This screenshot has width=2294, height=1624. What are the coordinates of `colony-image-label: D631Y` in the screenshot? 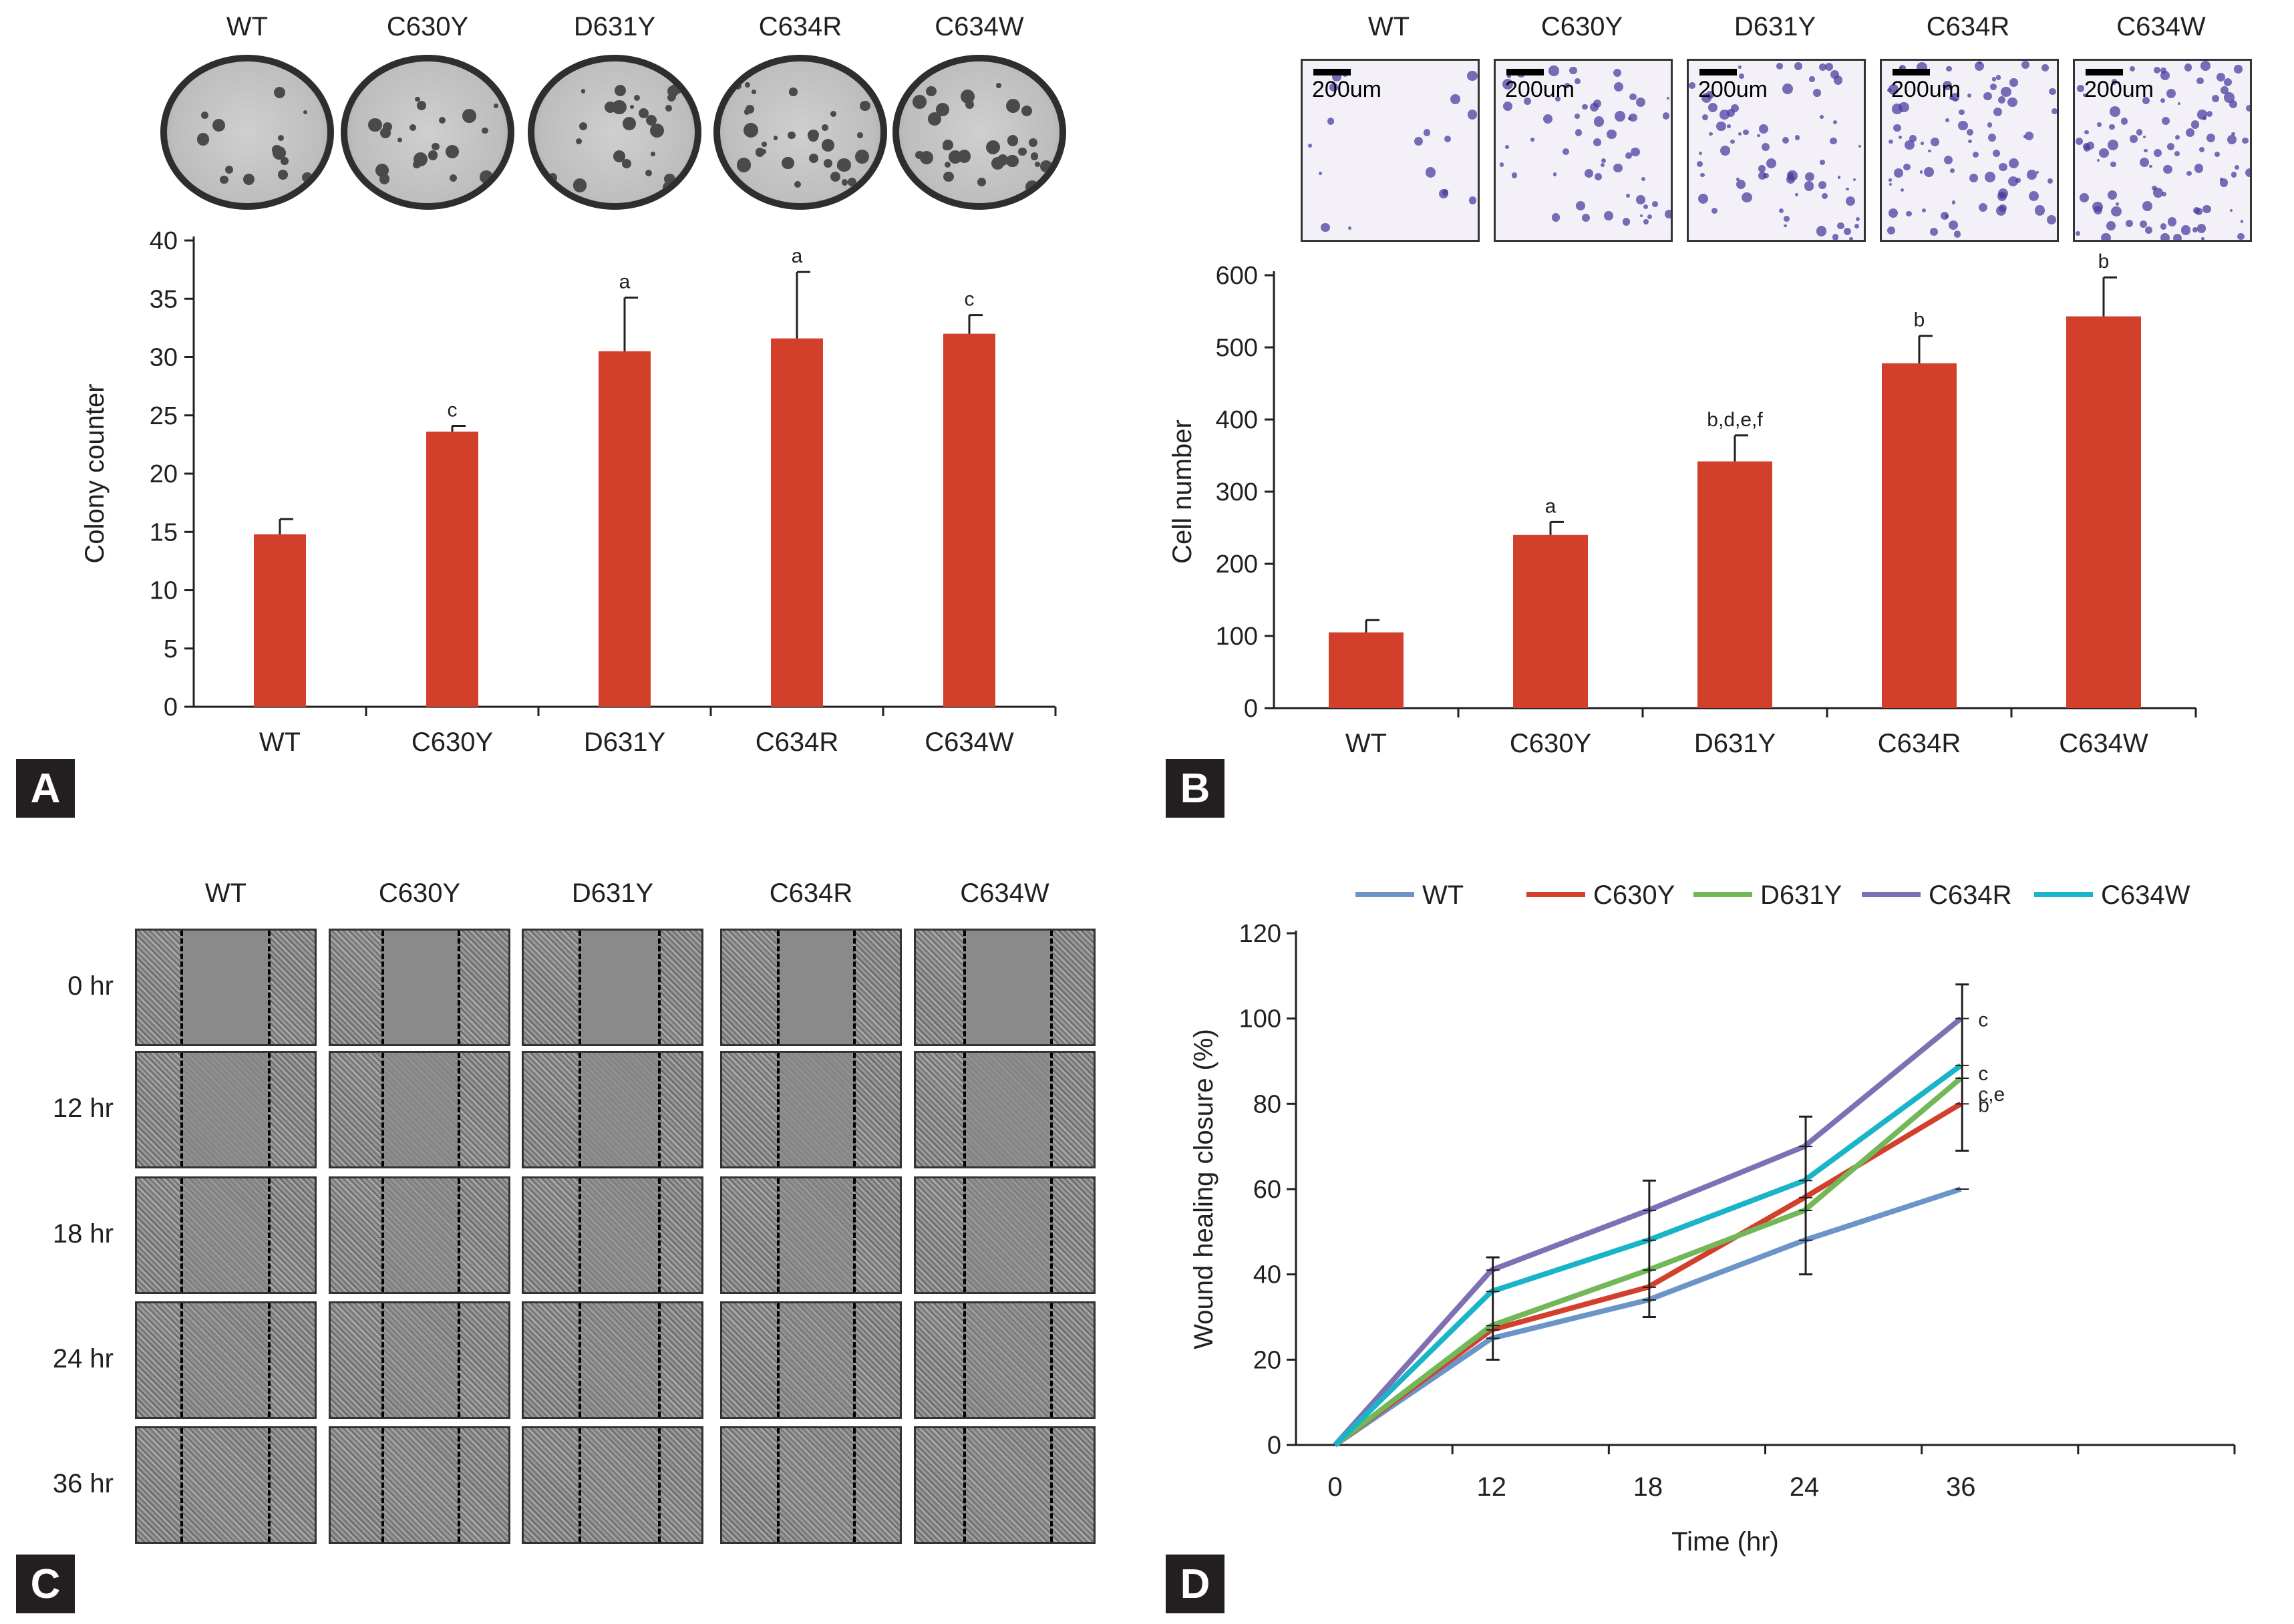 It's located at (614, 26).